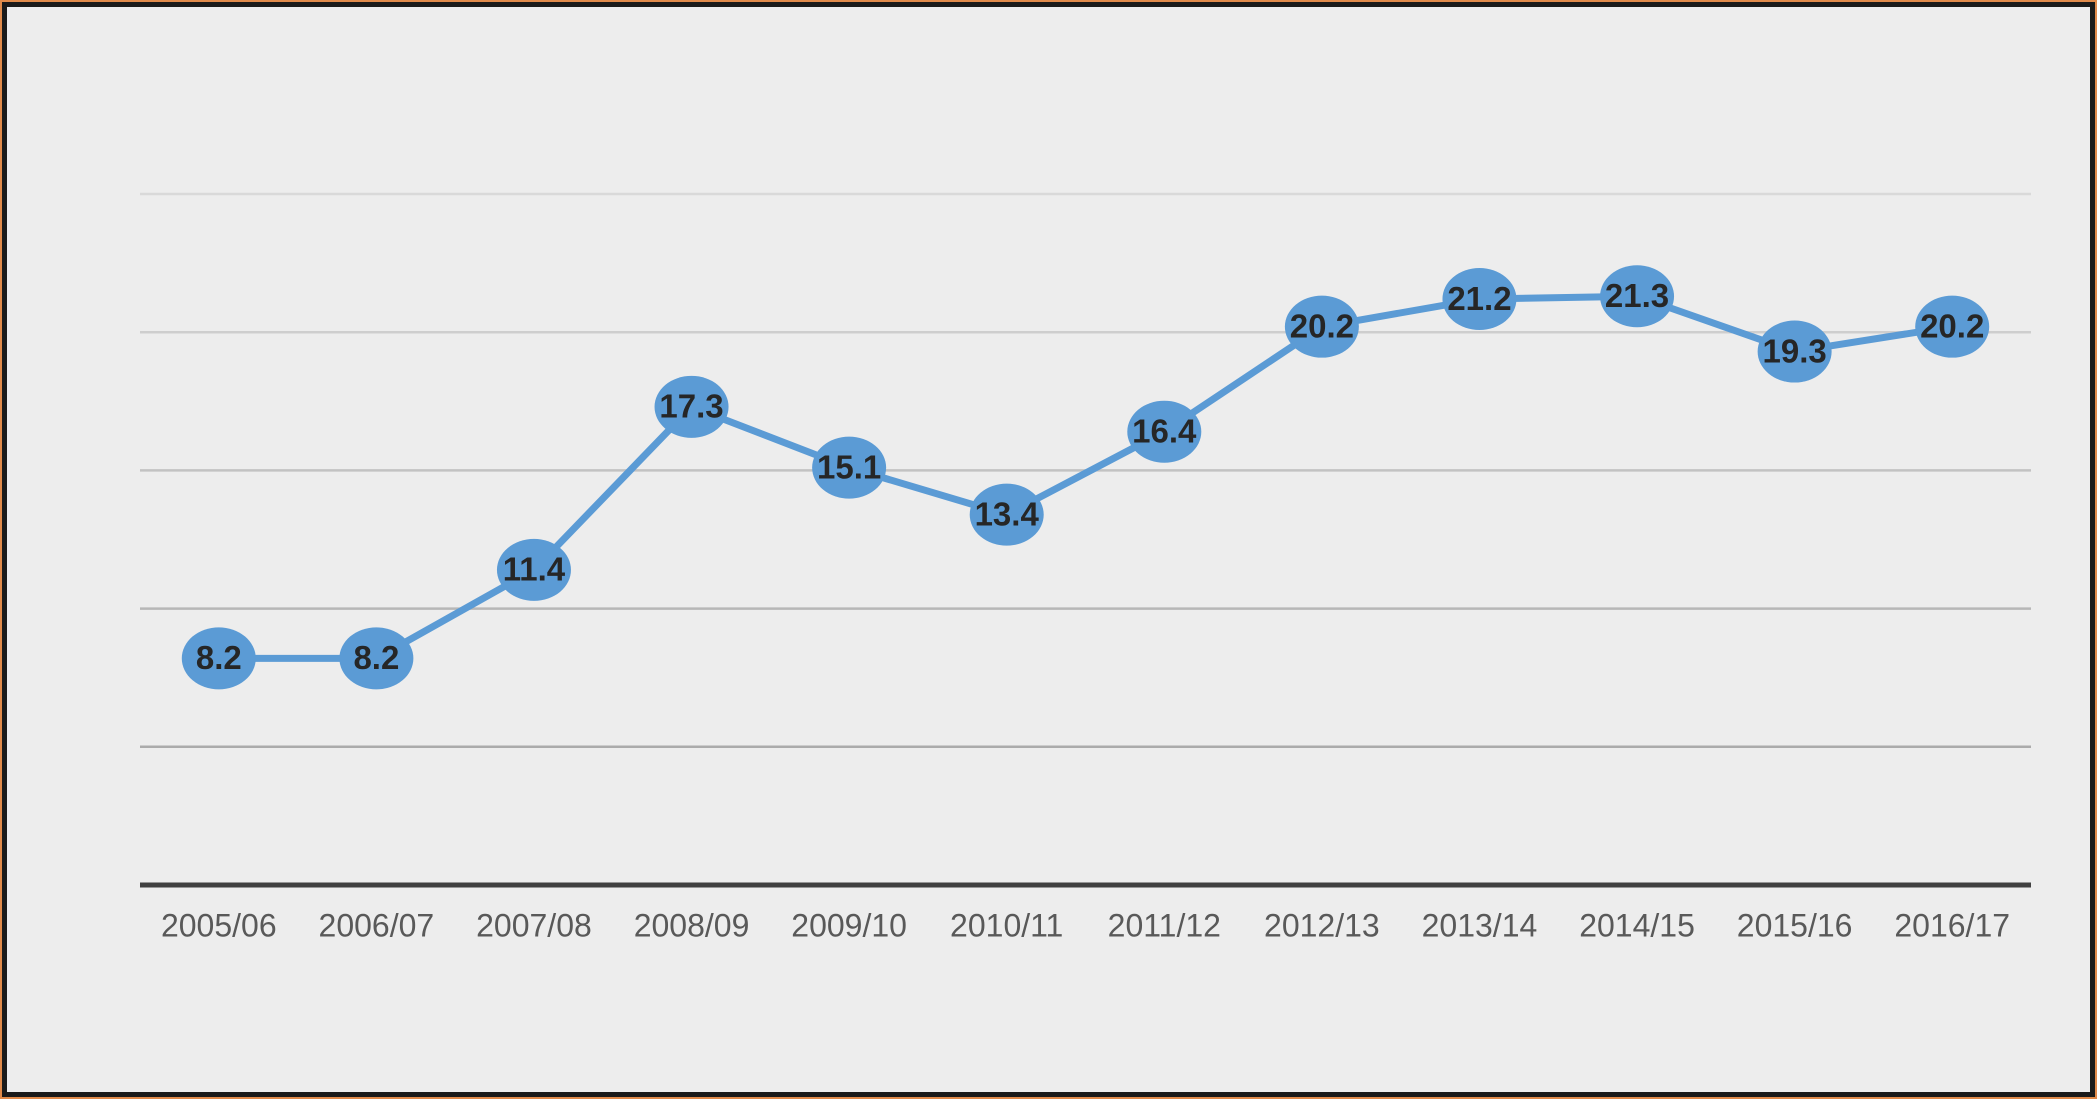 The height and width of the screenshot is (1099, 2097). Describe the element at coordinates (1480, 925) in the screenshot. I see `x-tick-label: 2013/14` at that location.